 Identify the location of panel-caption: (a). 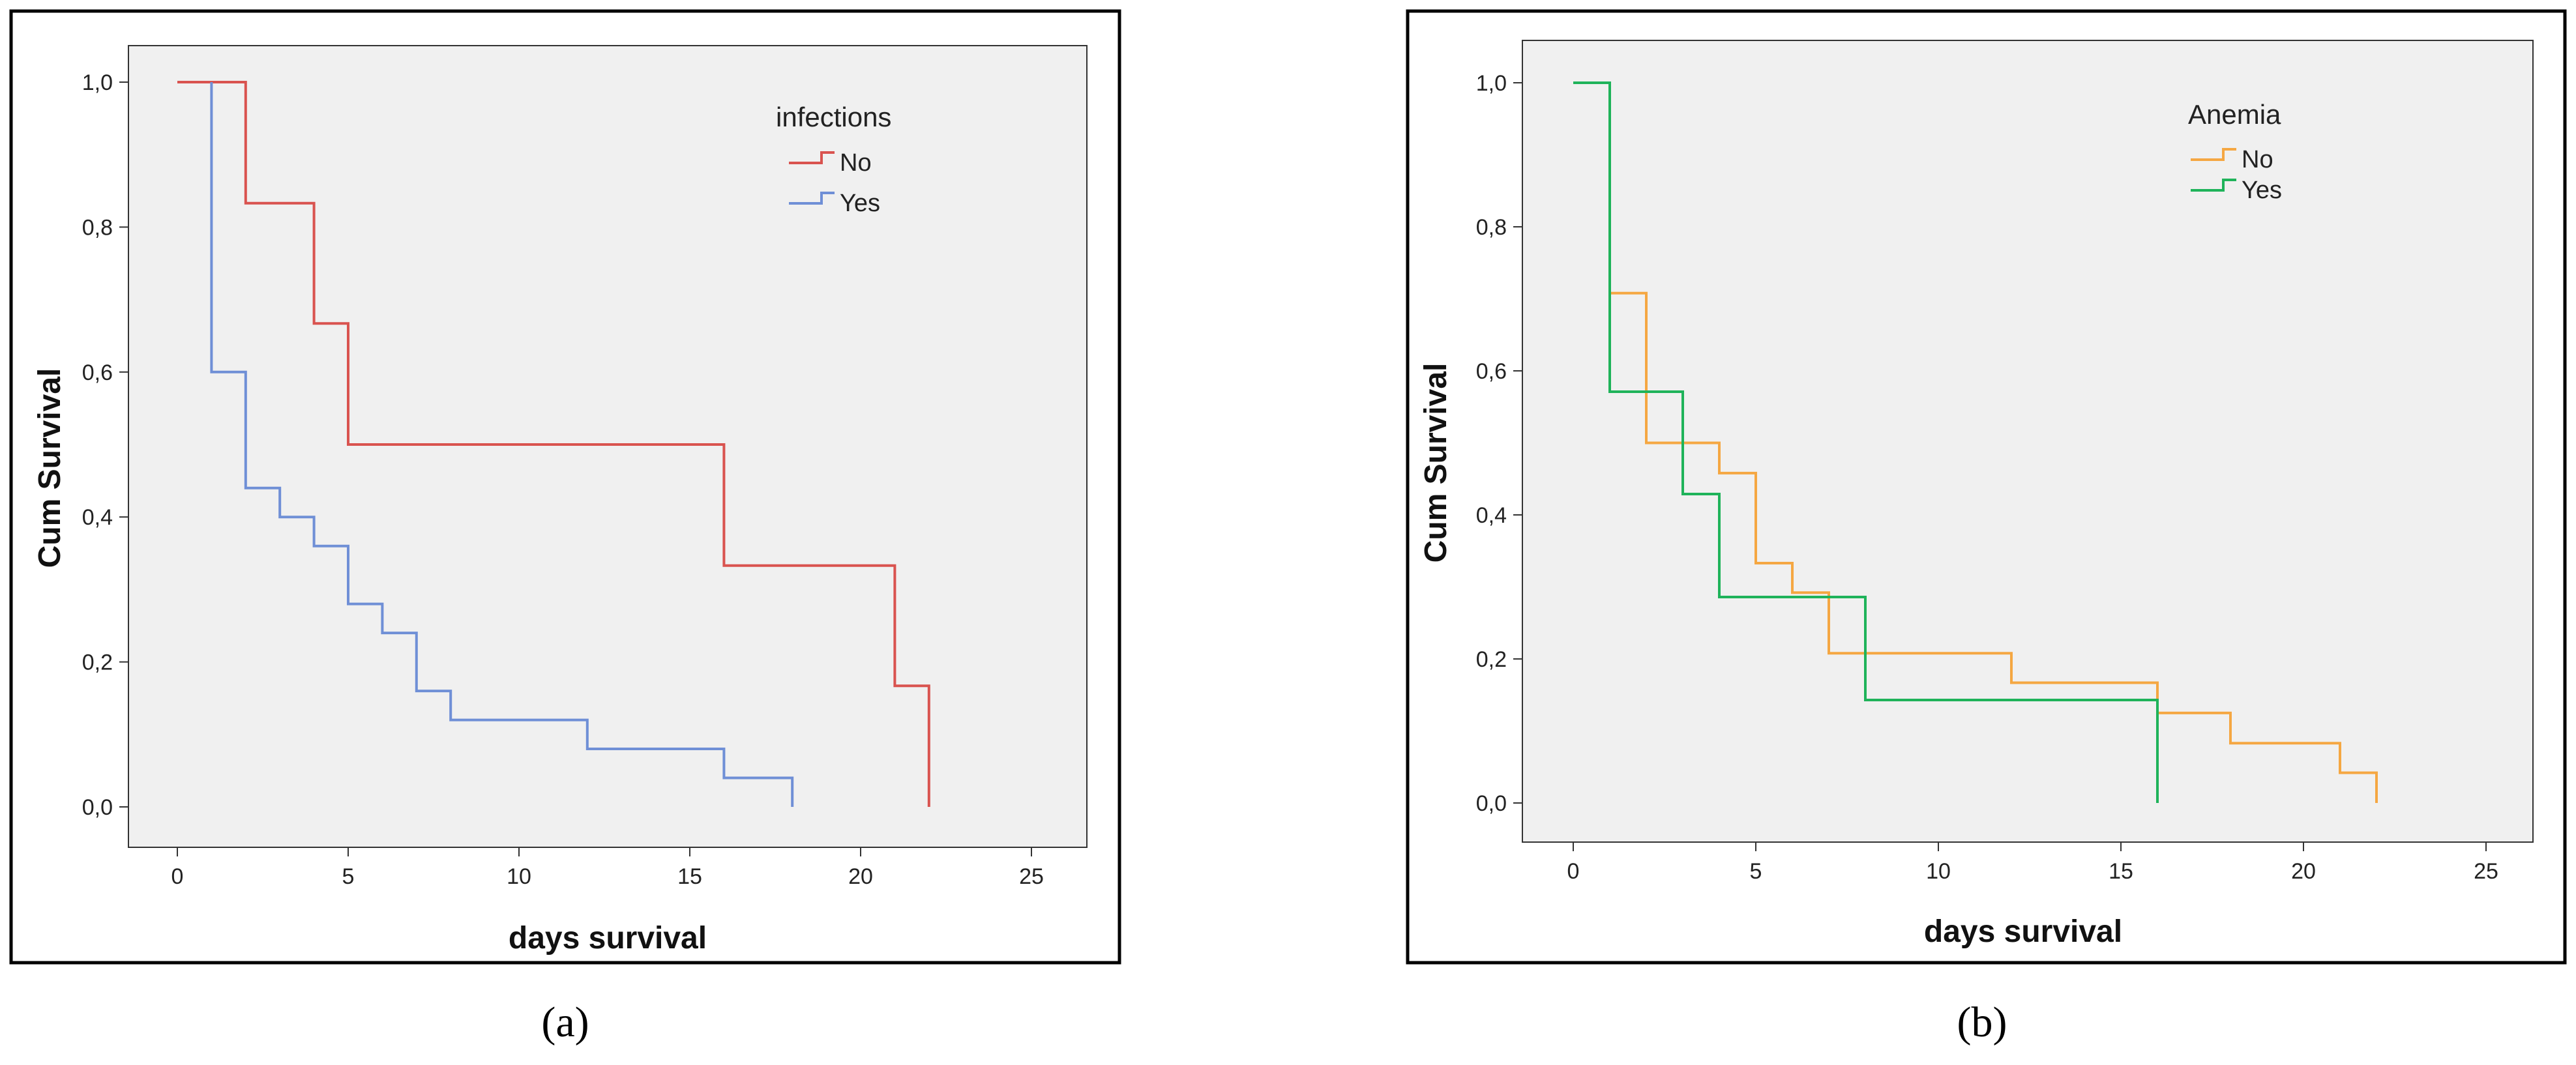
(565, 1022).